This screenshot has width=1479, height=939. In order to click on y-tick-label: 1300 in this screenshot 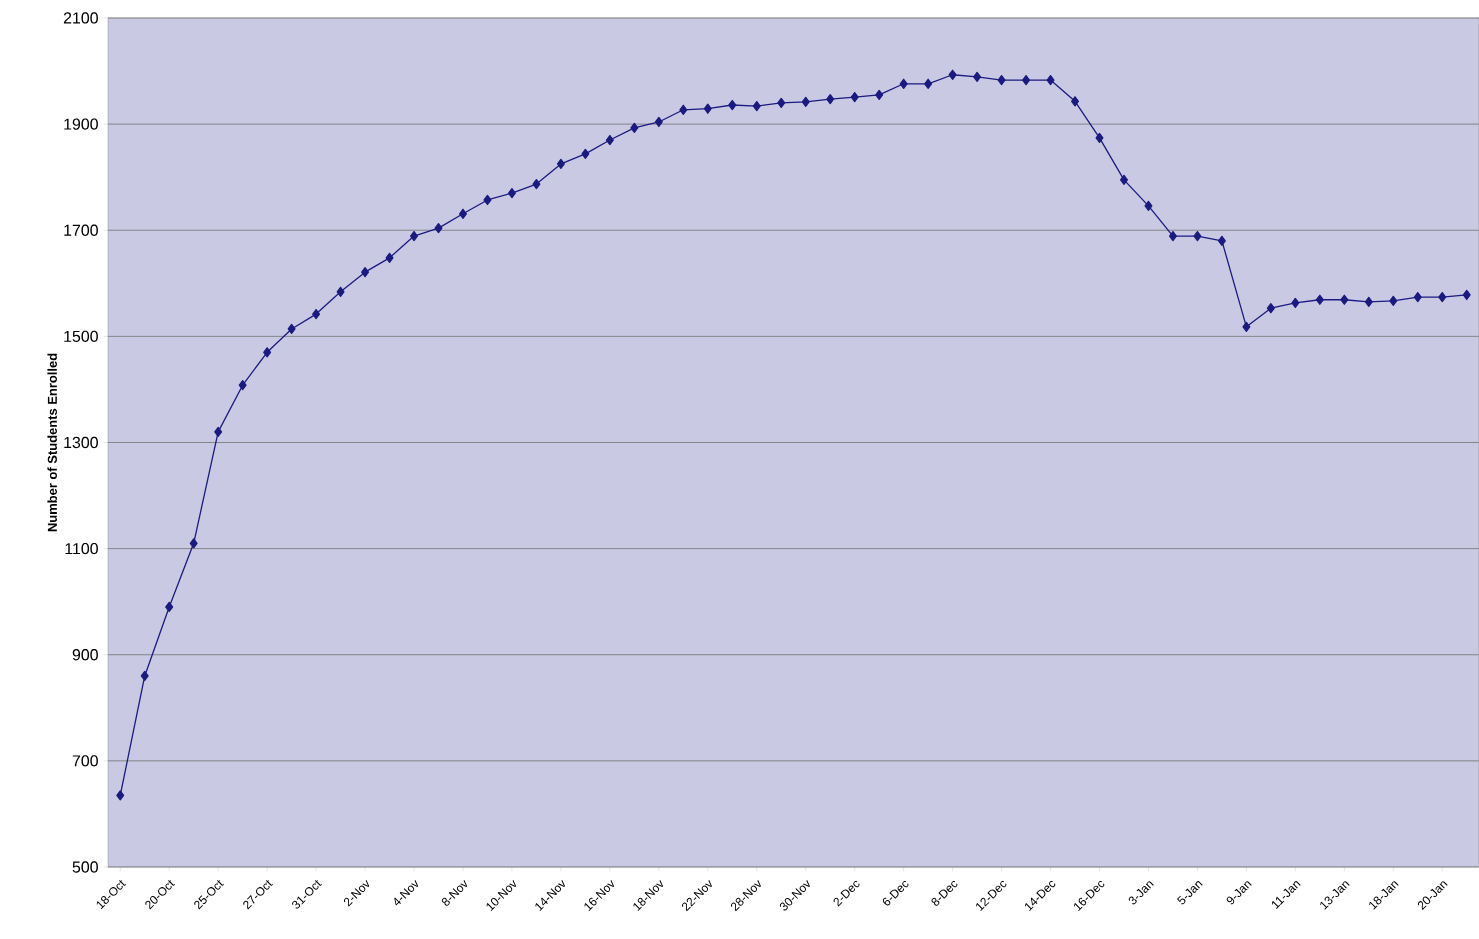, I will do `click(81, 442)`.